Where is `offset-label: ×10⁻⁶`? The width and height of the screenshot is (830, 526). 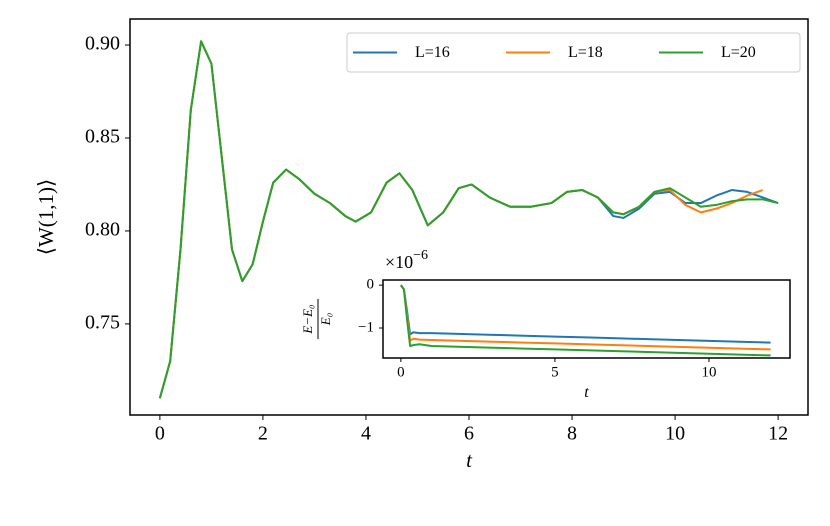 offset-label: ×10⁻⁶ is located at coordinates (406, 260).